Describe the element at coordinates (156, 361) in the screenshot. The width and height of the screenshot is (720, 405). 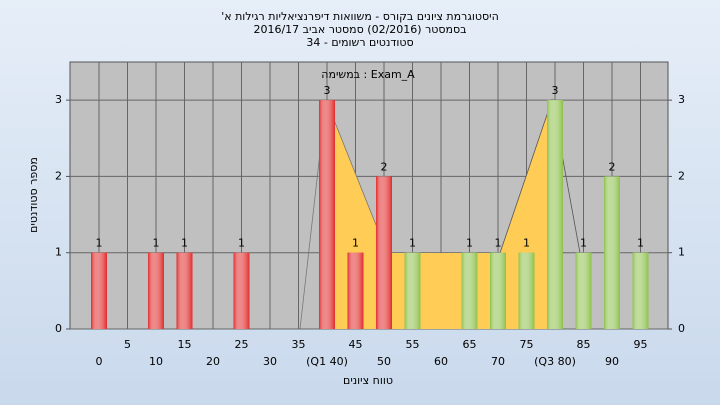
I see `x-tick-label: 10` at that location.